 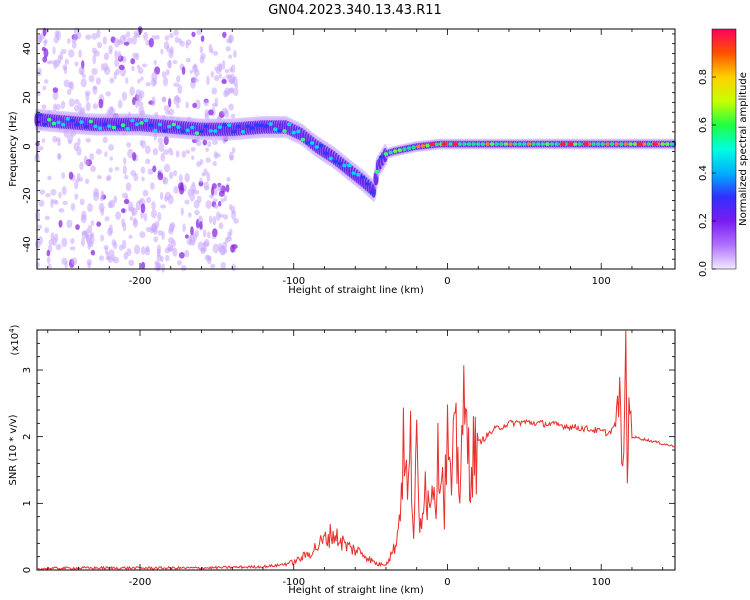 I want to click on x-tick-label: -200, so click(x=140, y=582).